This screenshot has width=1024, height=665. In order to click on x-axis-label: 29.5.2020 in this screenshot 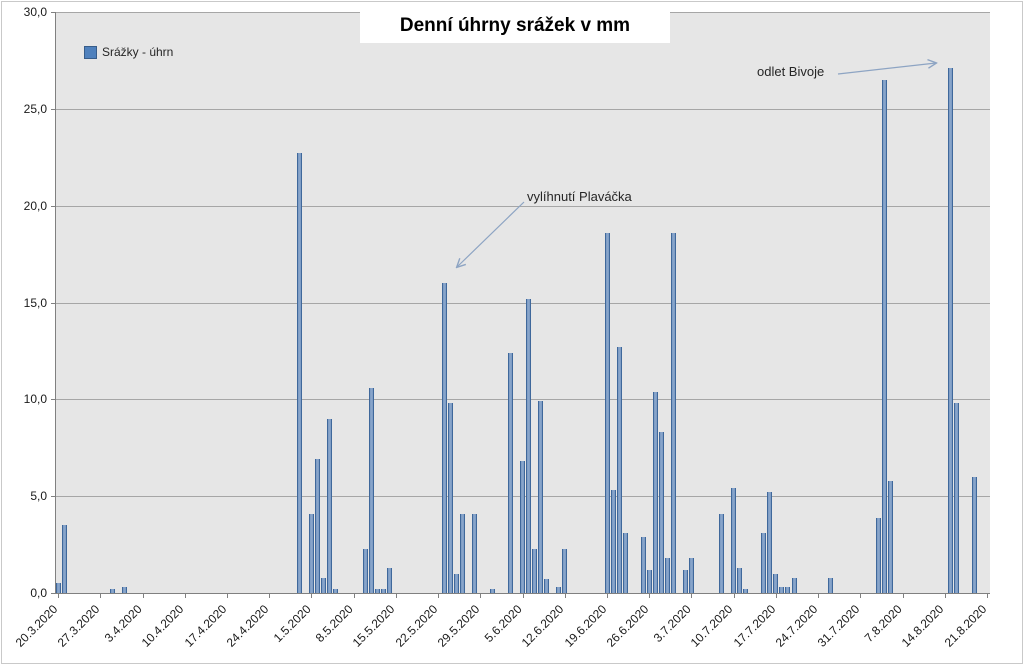, I will do `click(458, 626)`.